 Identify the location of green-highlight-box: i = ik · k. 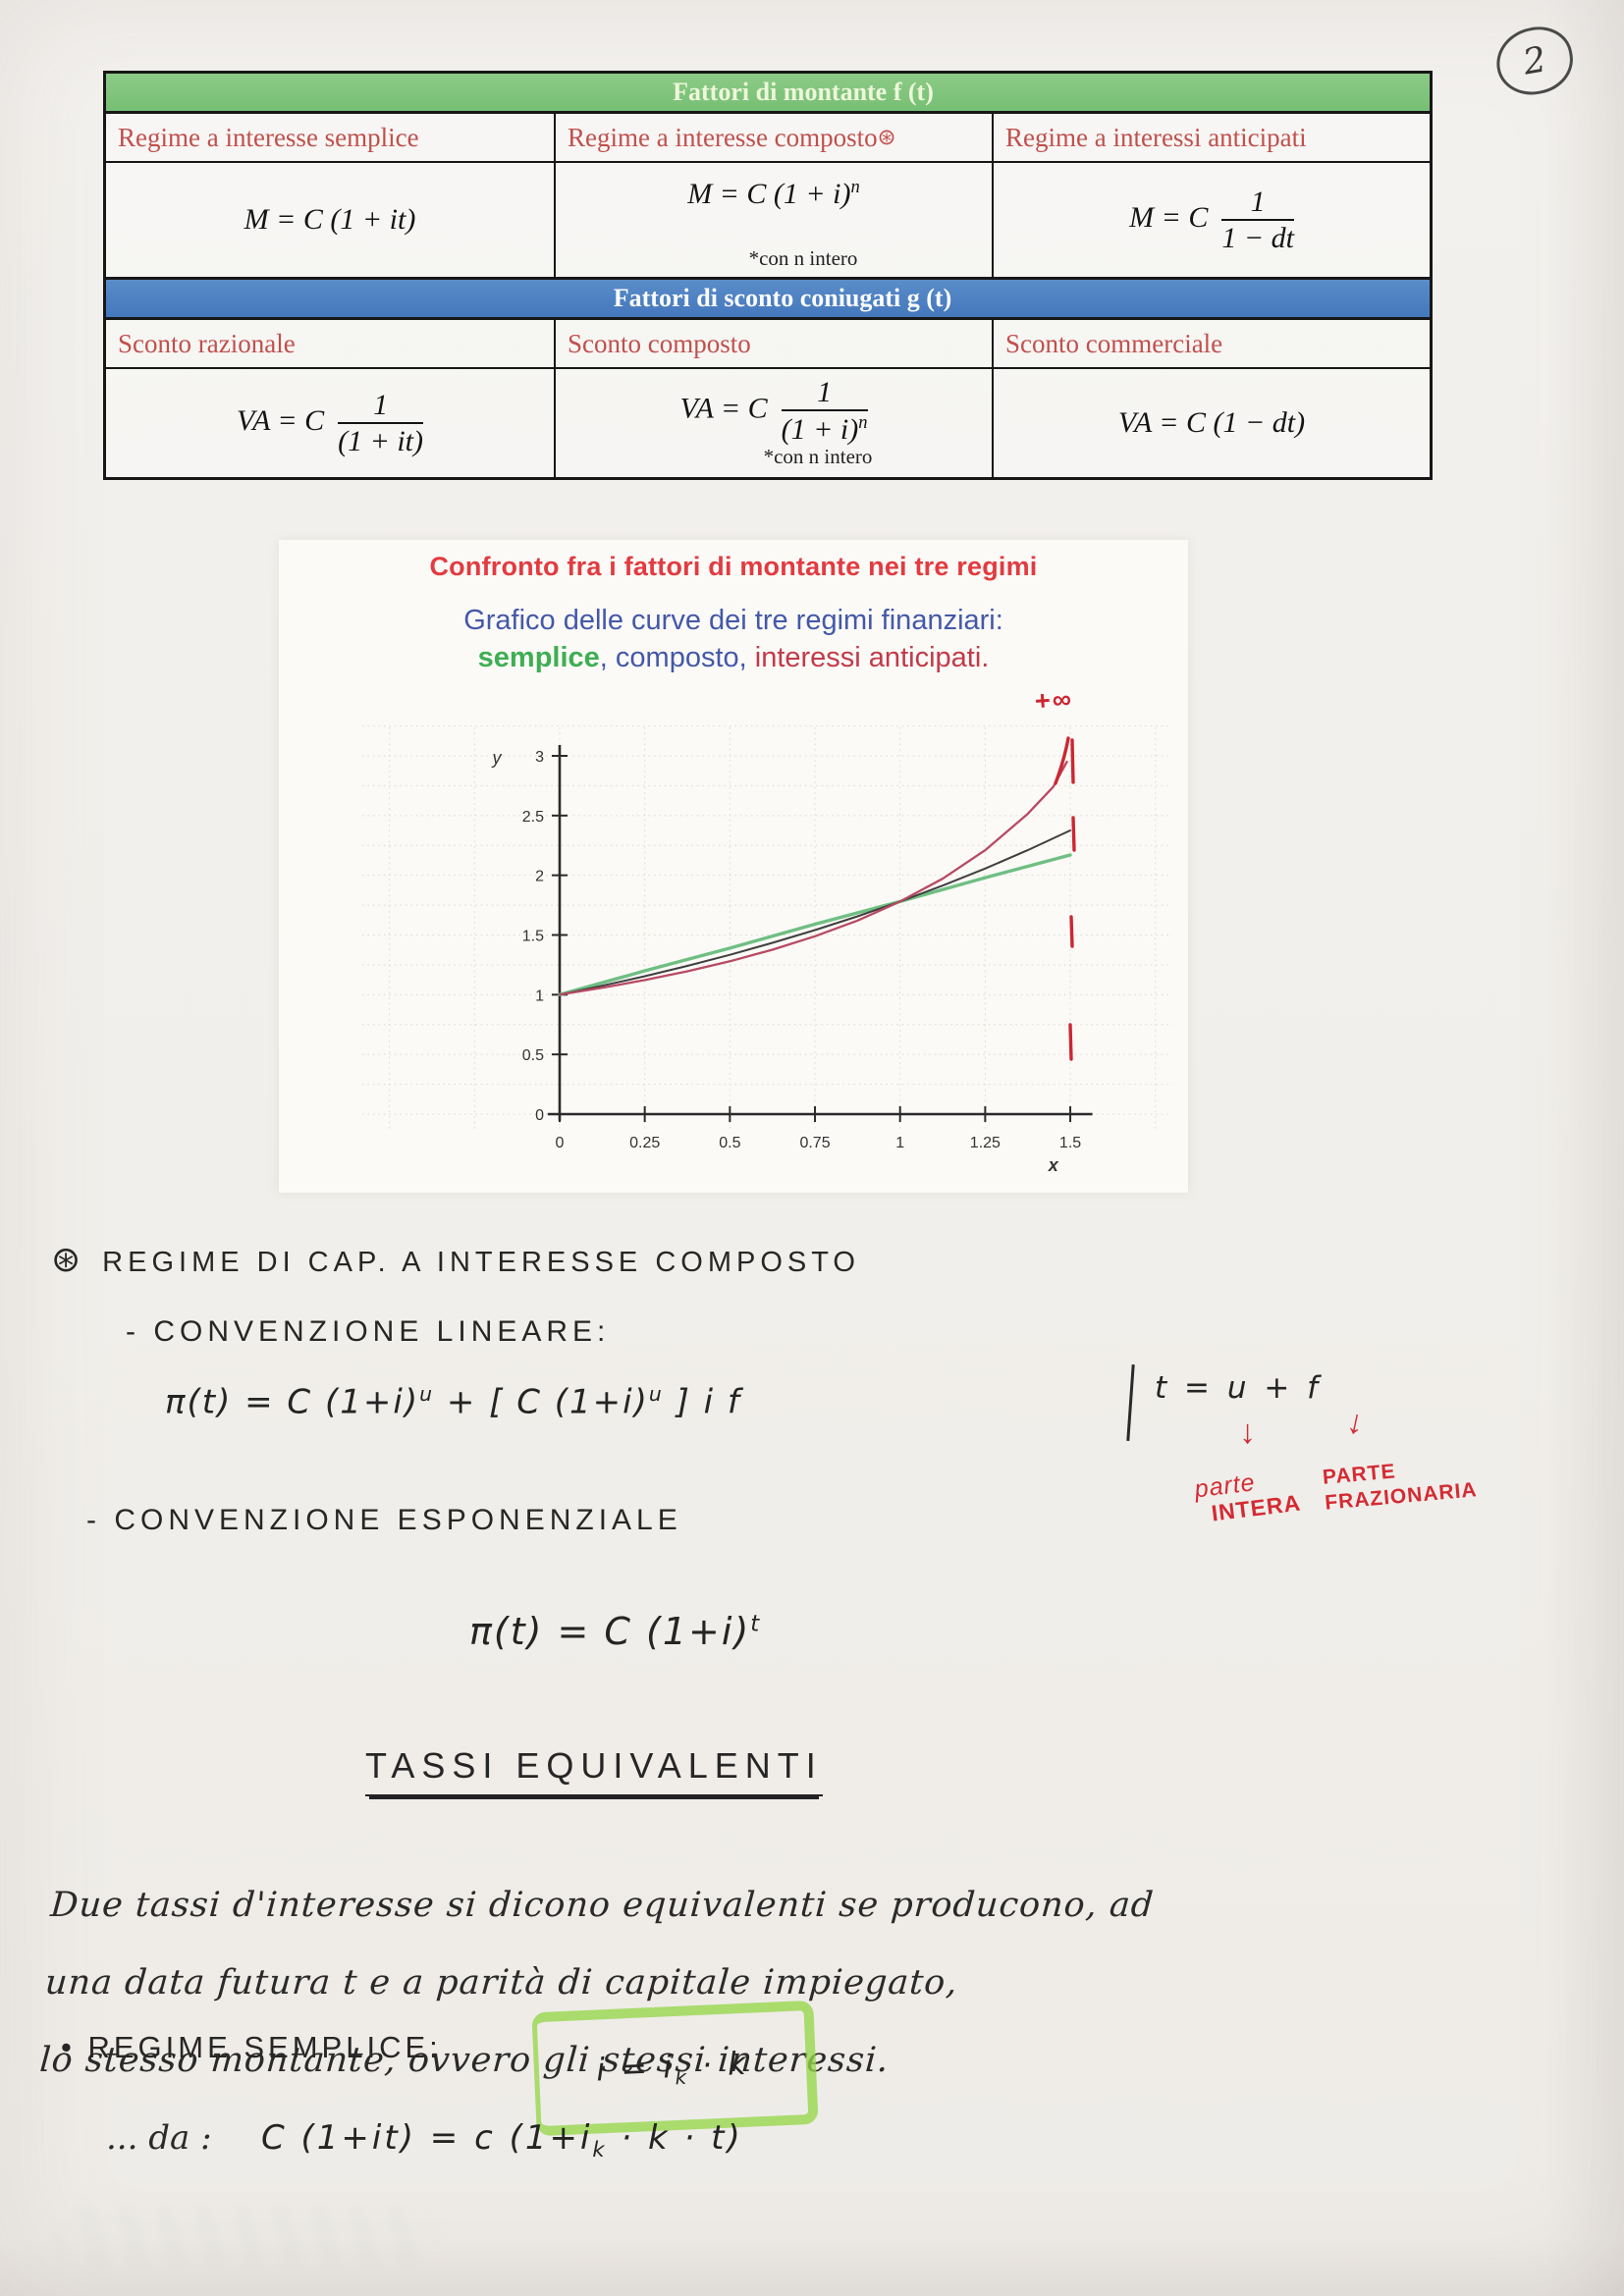
(675, 2068).